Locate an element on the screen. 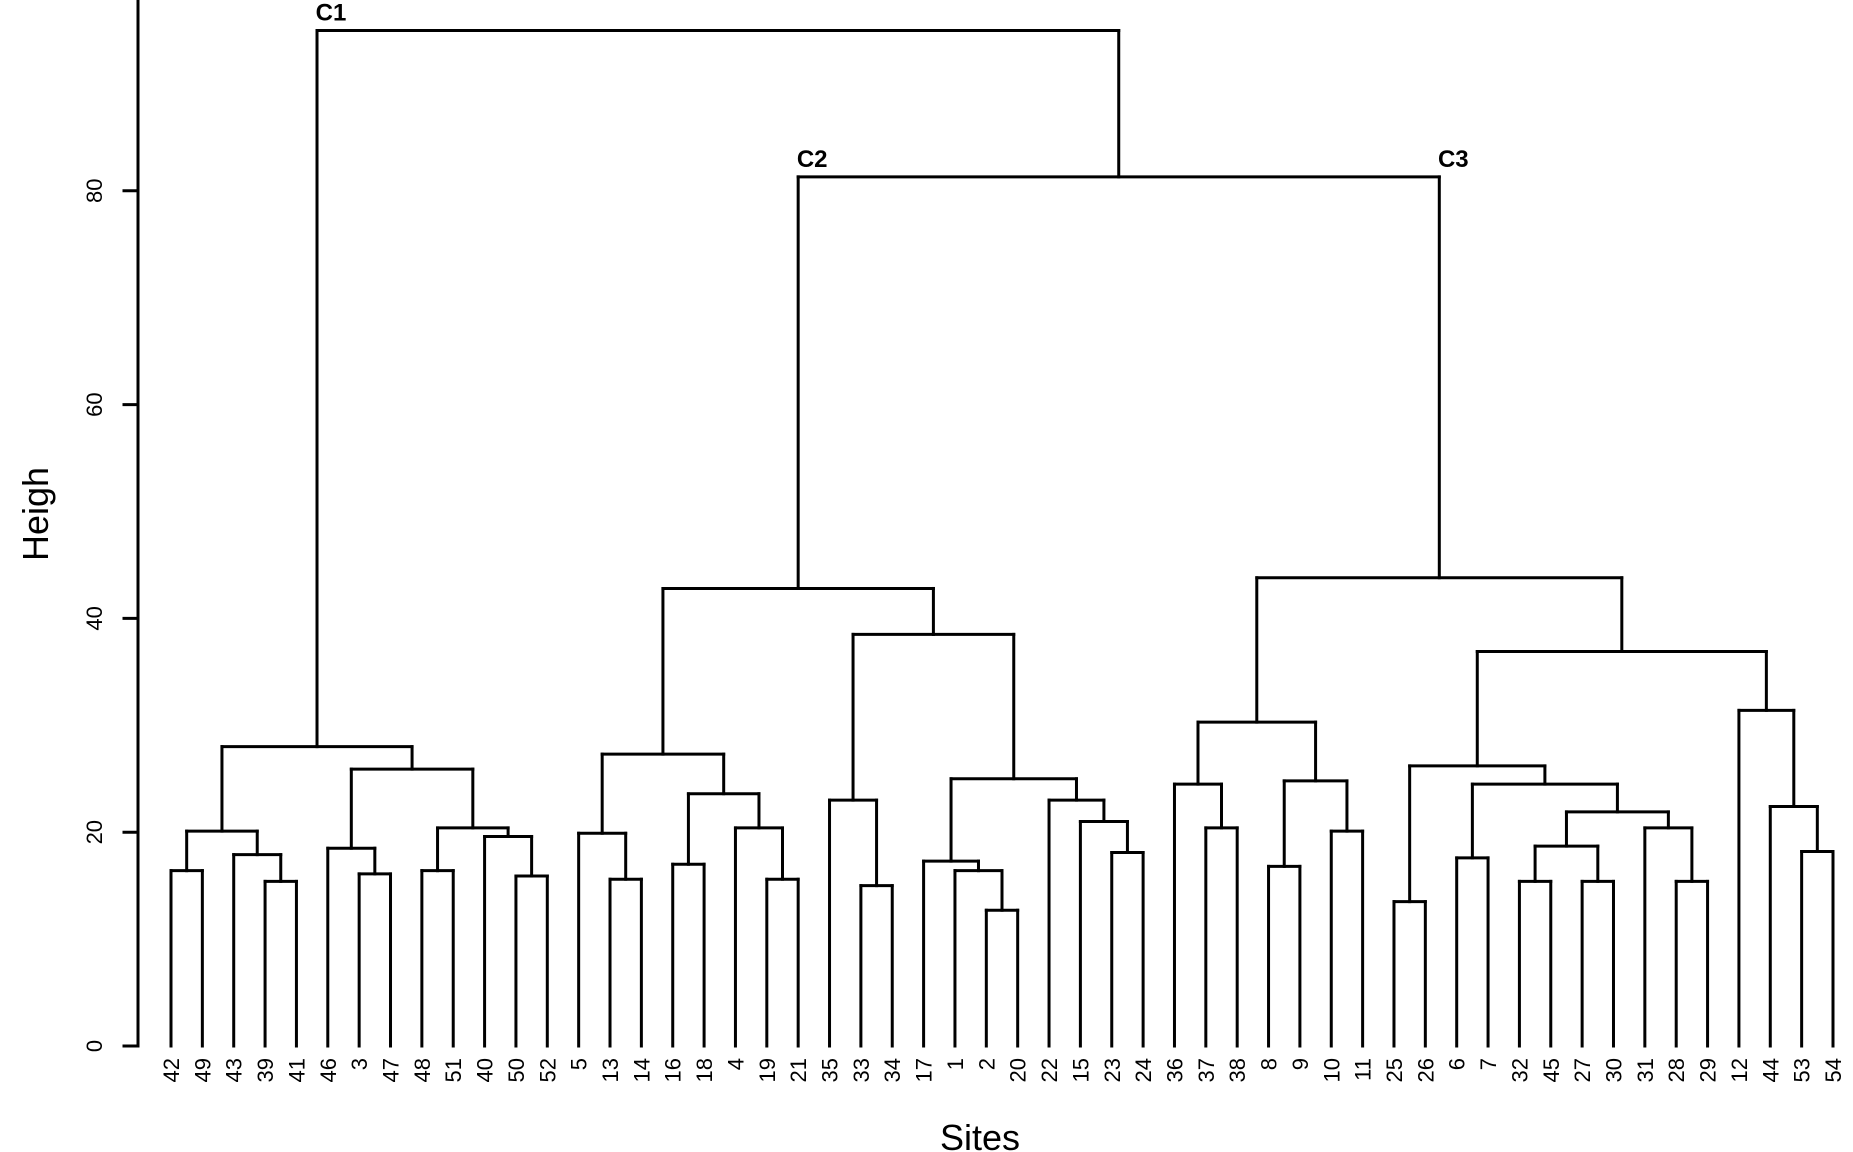  leaf-label: 12 is located at coordinates (1739, 1070).